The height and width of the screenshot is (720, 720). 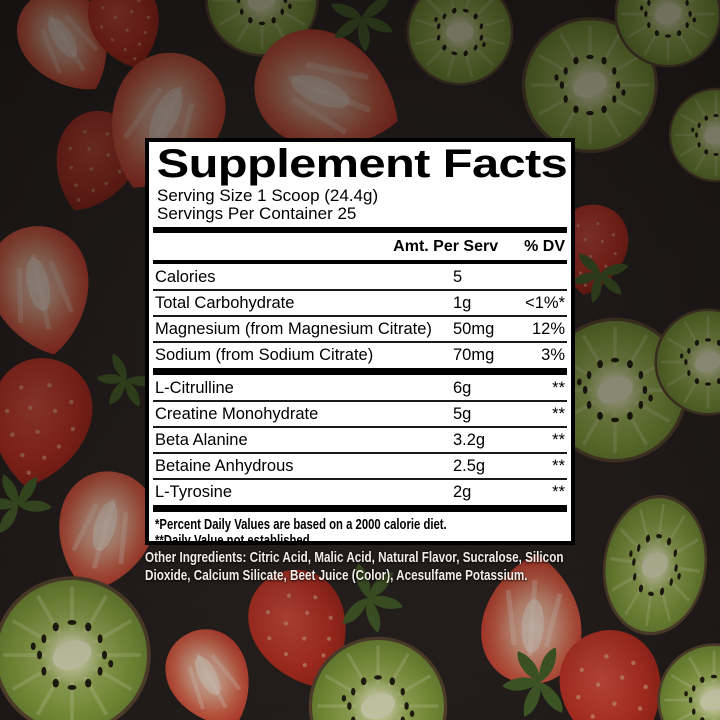 What do you see at coordinates (458, 276) in the screenshot?
I see `nutrient-amount: 5` at bounding box center [458, 276].